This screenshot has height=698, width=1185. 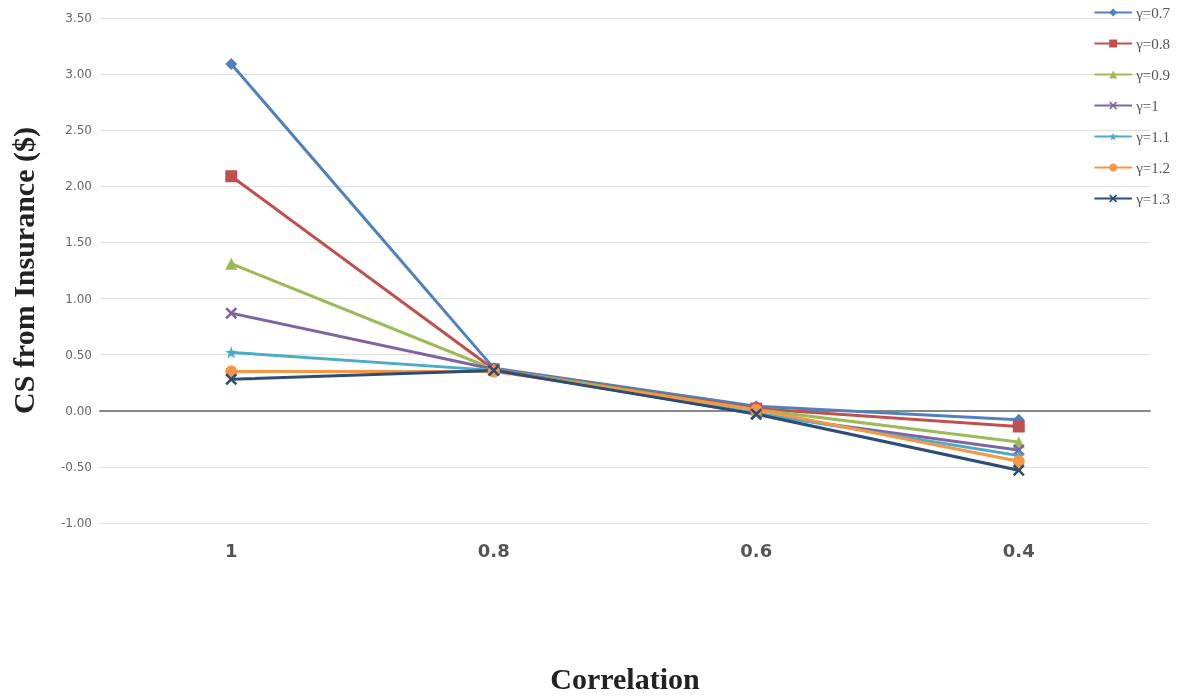 What do you see at coordinates (78, 298) in the screenshot?
I see `y-tick-label: 1.00` at bounding box center [78, 298].